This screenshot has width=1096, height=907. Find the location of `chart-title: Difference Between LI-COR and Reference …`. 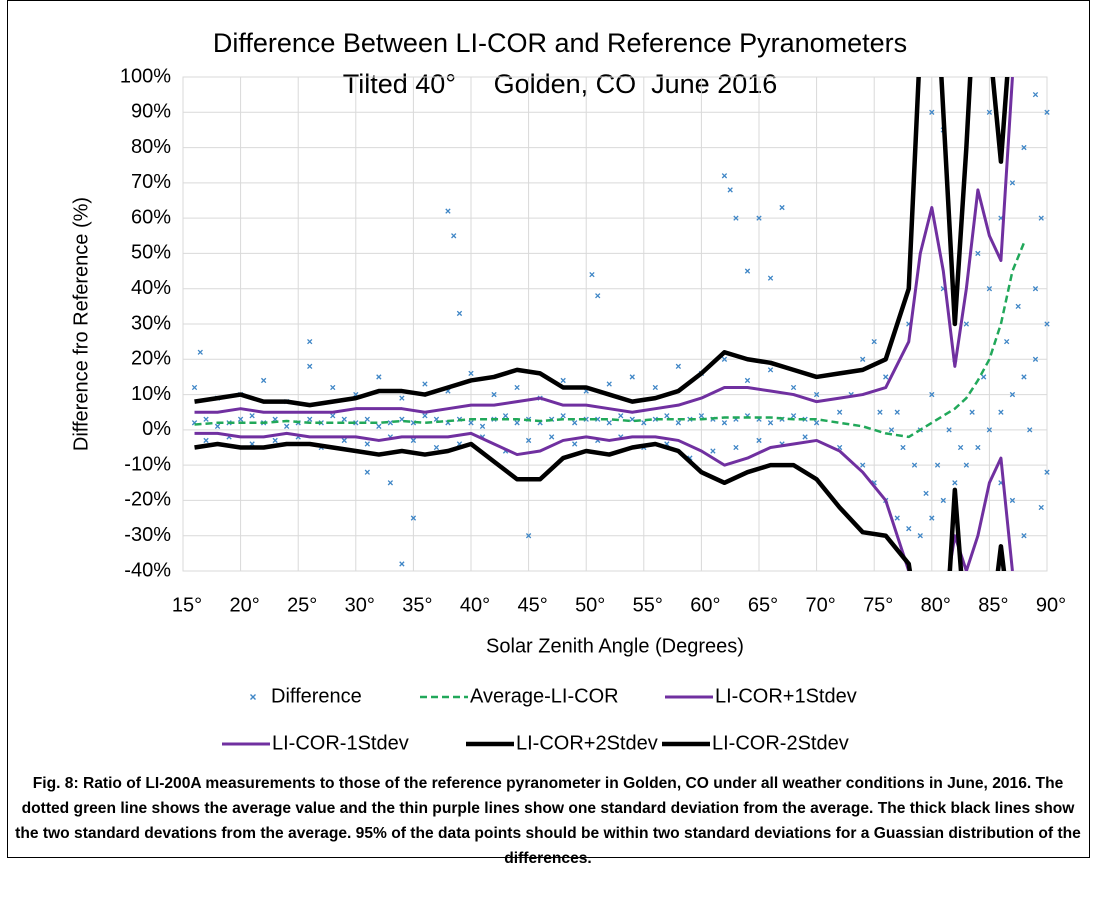

chart-title: Difference Between LI-COR and Reference … is located at coordinates (560, 43).